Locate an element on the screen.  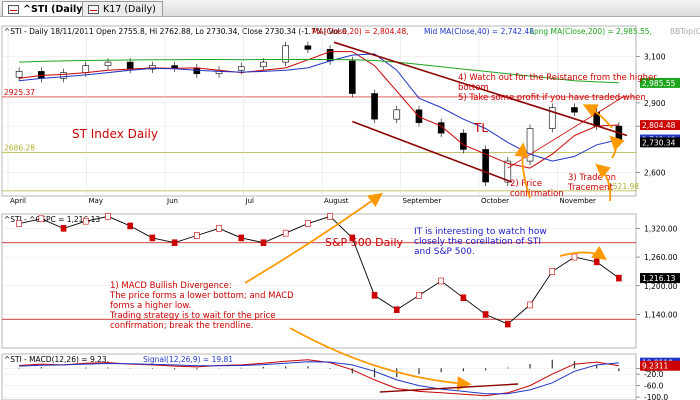
y-tick-label: 1,260.00 is located at coordinates (661, 257).